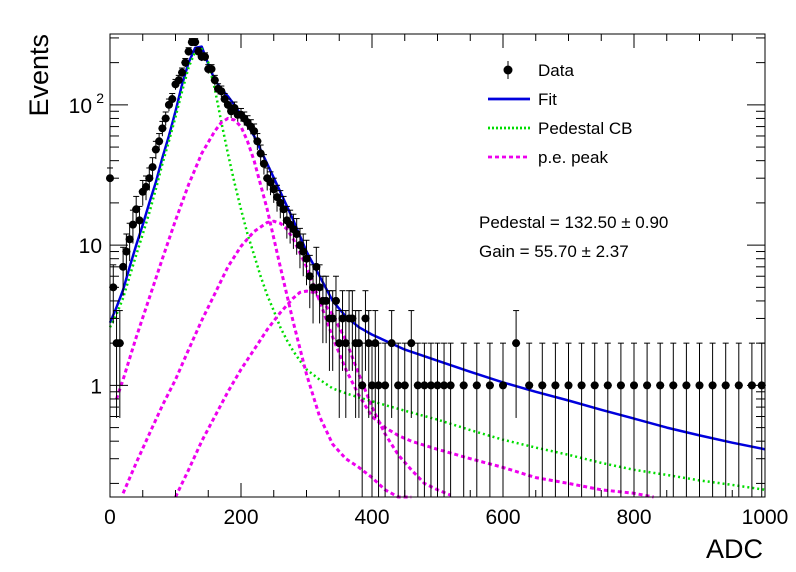 The image size is (796, 572). I want to click on x-tick-label: 0, so click(110, 517).